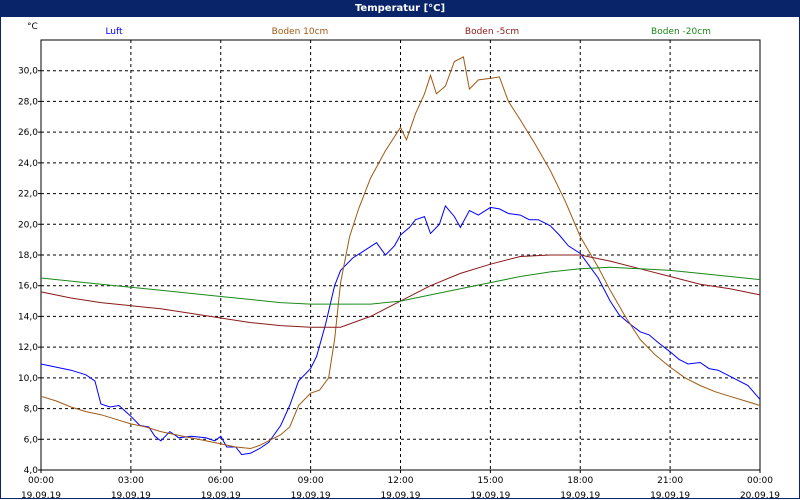 This screenshot has height=500, width=800. What do you see at coordinates (31, 410) in the screenshot?
I see `y-tick-label: 8,0` at bounding box center [31, 410].